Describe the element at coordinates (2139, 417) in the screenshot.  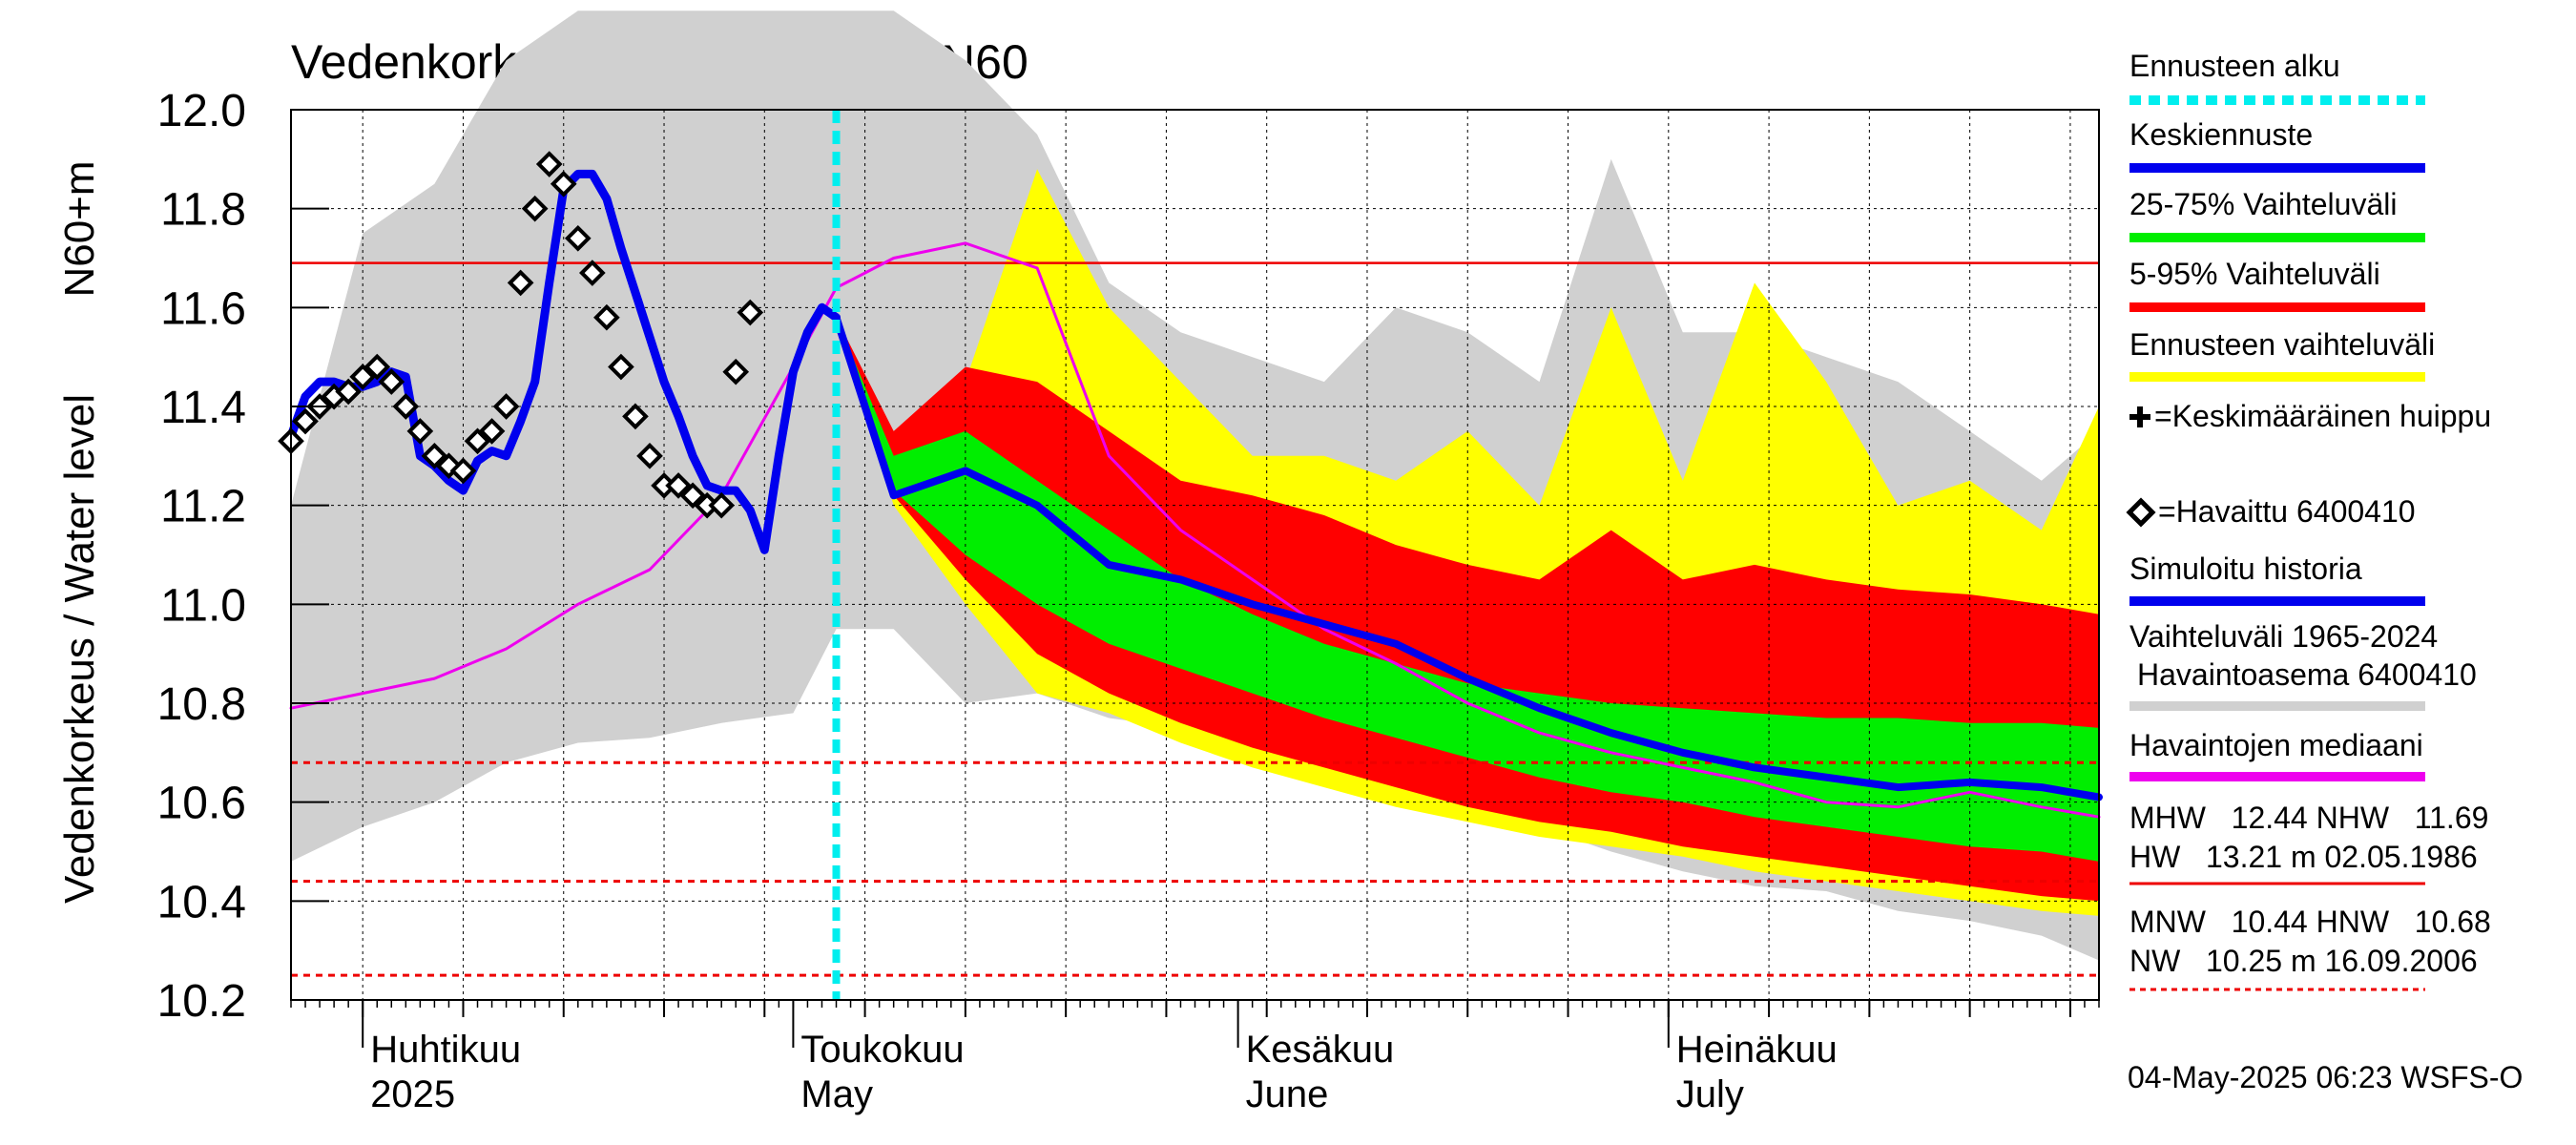
I see `legend-plus-symbol` at that location.